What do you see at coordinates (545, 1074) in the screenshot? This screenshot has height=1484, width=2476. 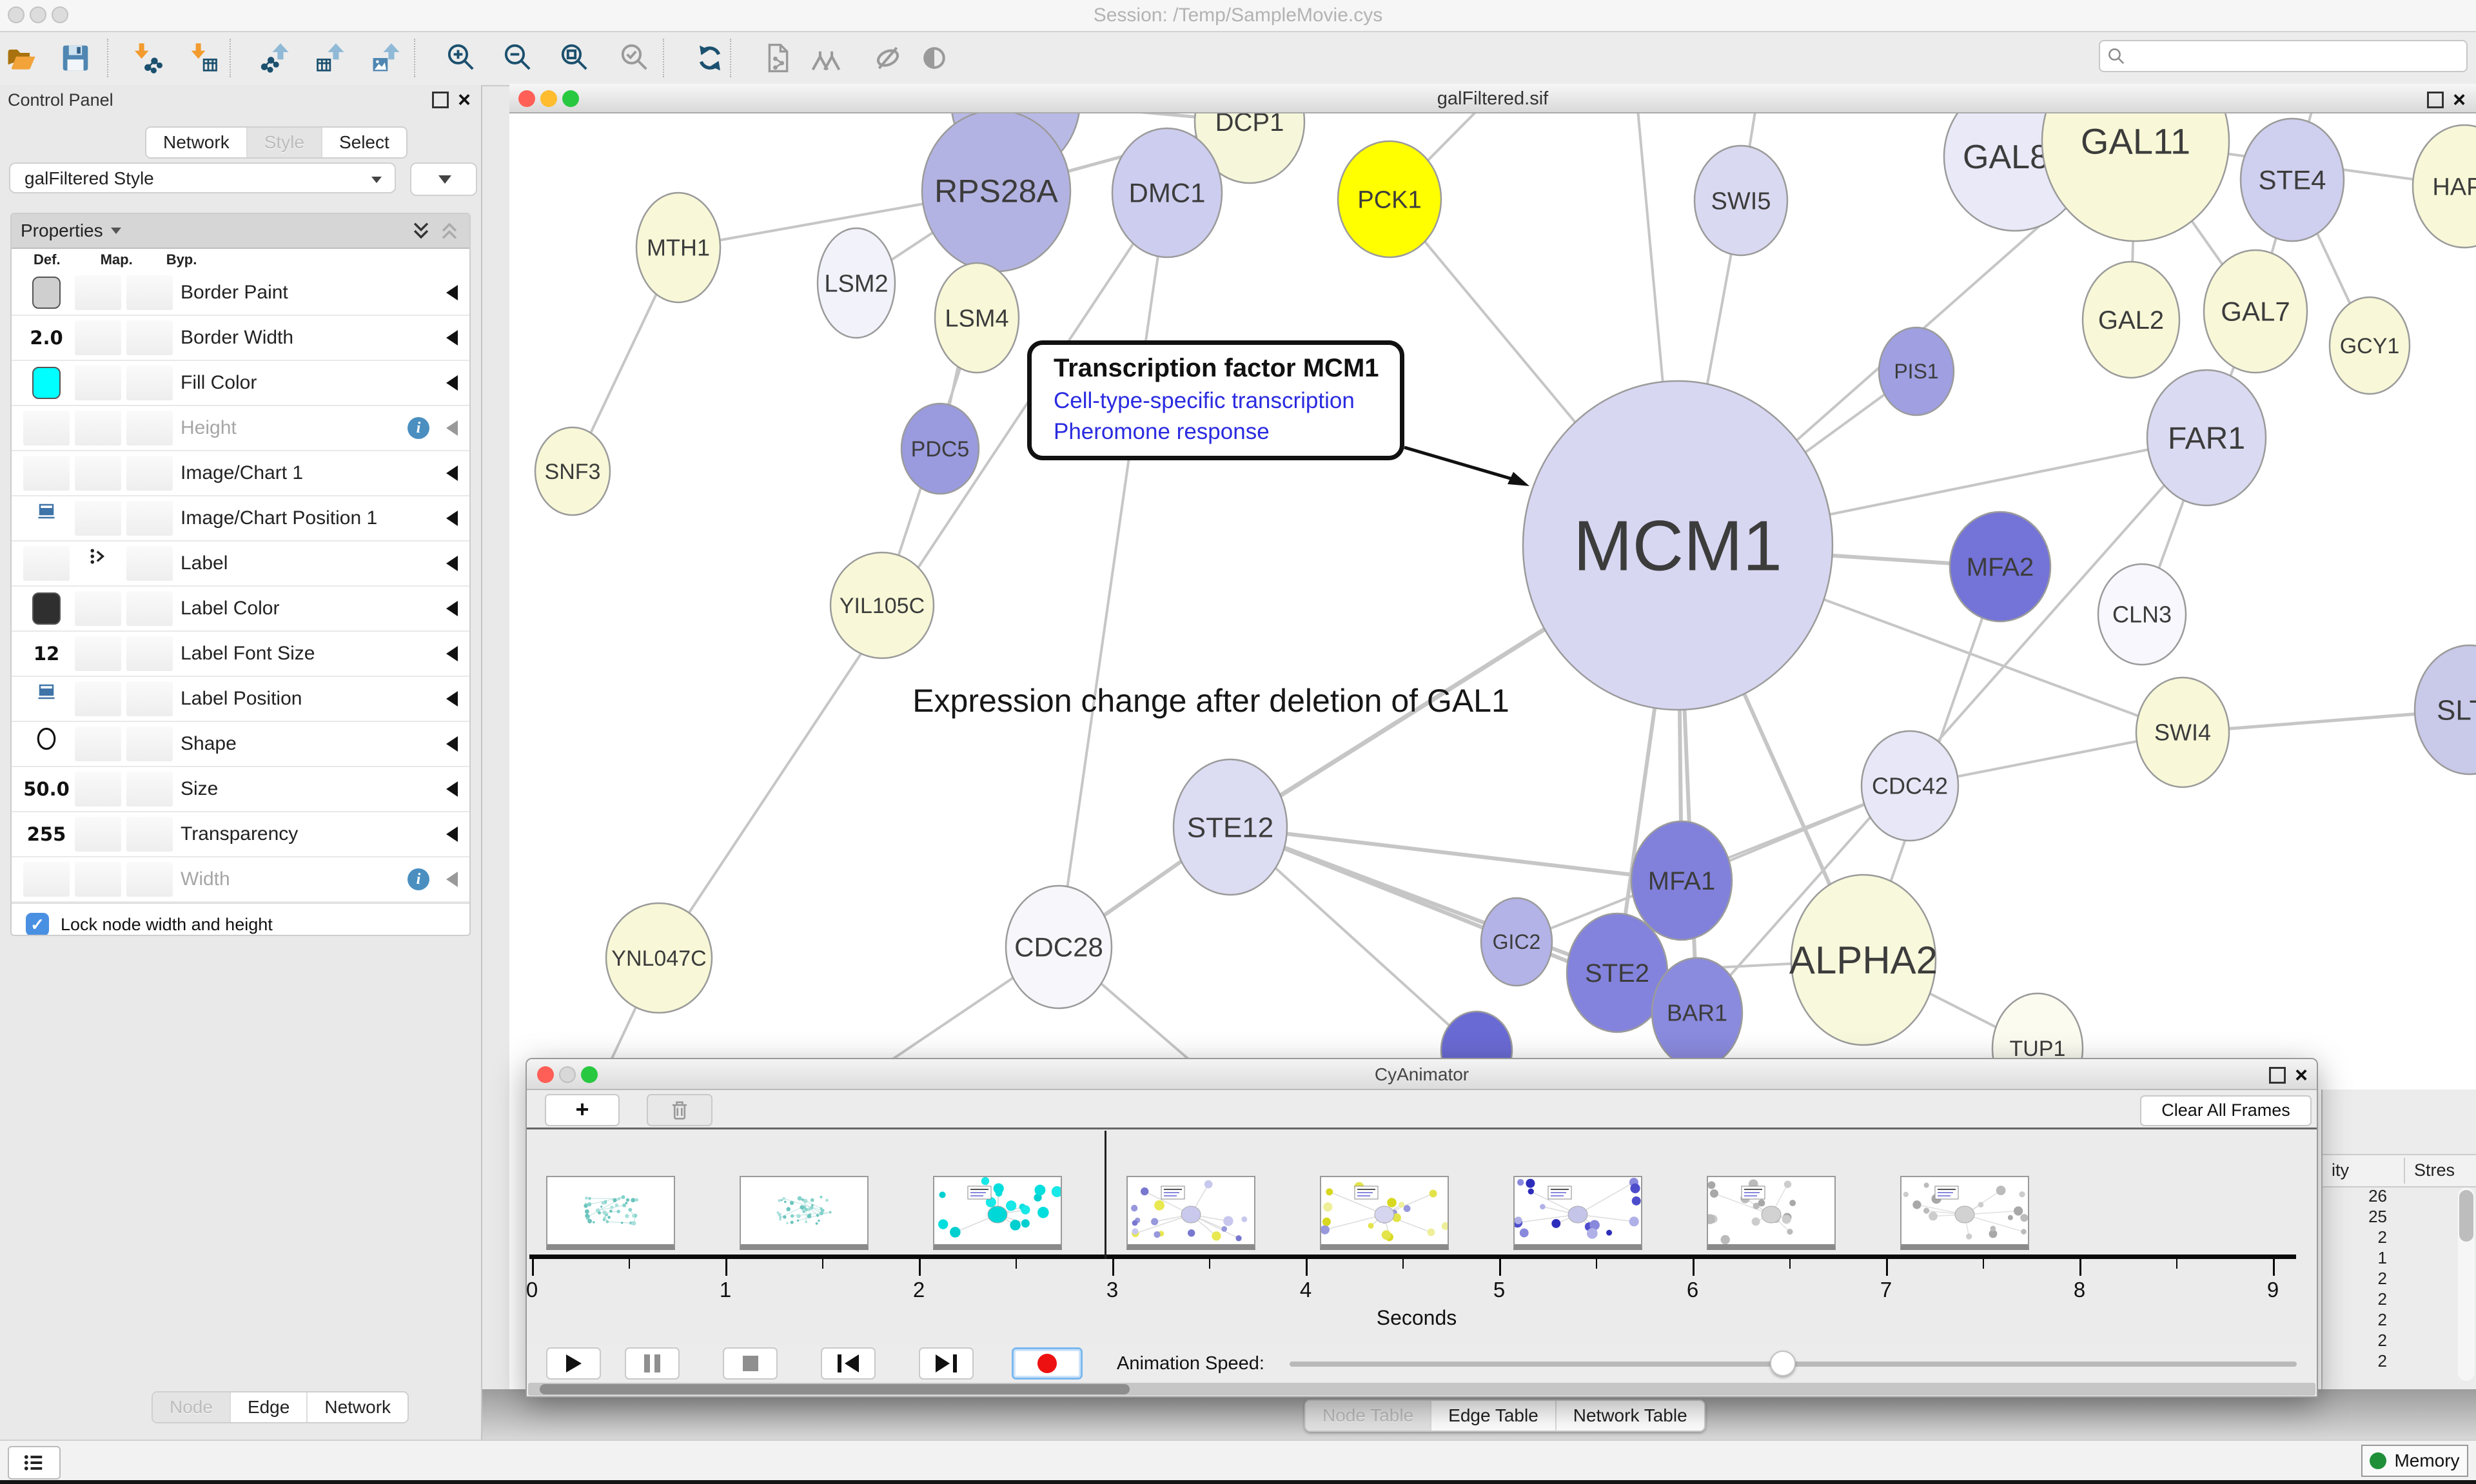 I see `close-icon` at bounding box center [545, 1074].